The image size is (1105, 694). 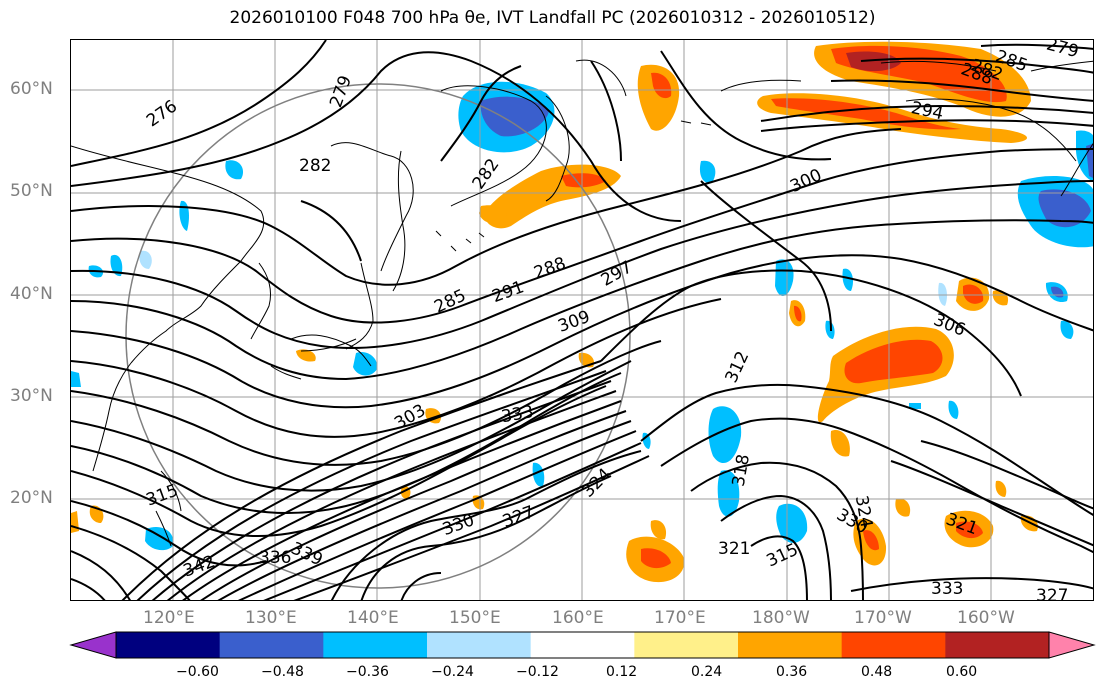 I want to click on contour-label: 327, so click(x=1052, y=593).